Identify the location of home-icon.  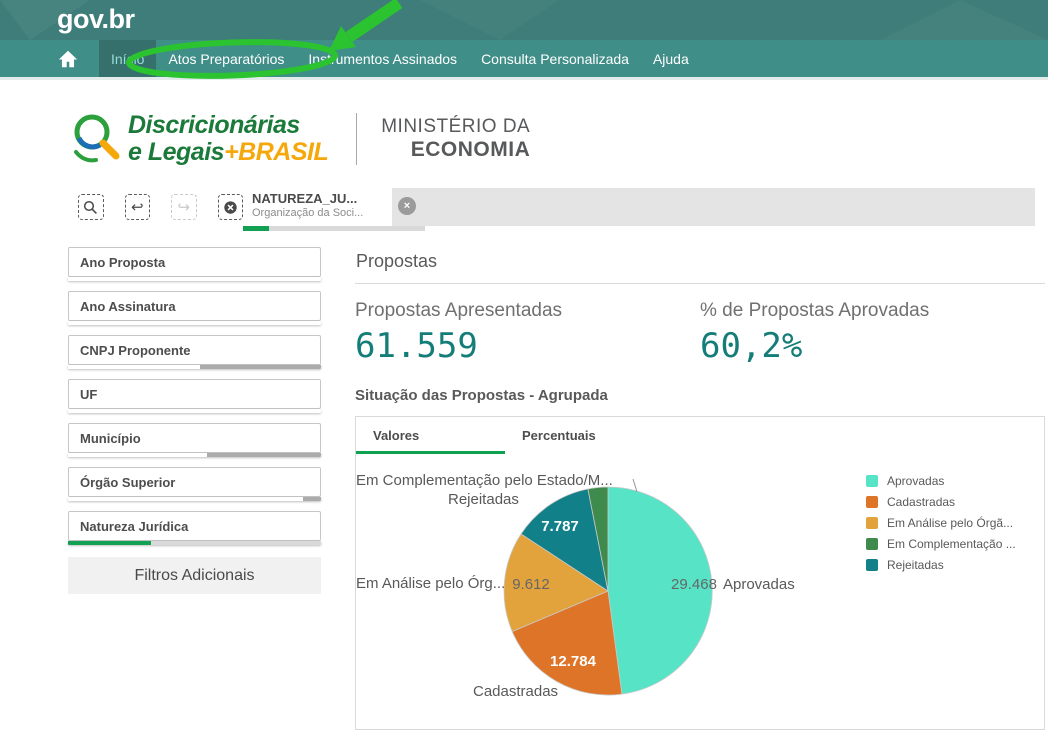
(68, 58).